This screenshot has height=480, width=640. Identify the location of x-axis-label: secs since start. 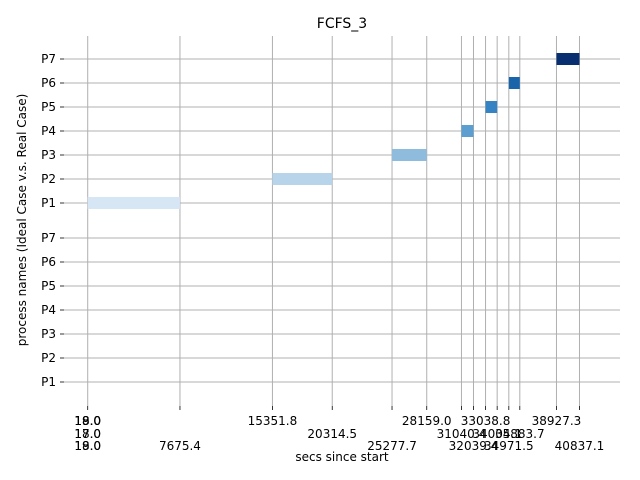
(342, 457).